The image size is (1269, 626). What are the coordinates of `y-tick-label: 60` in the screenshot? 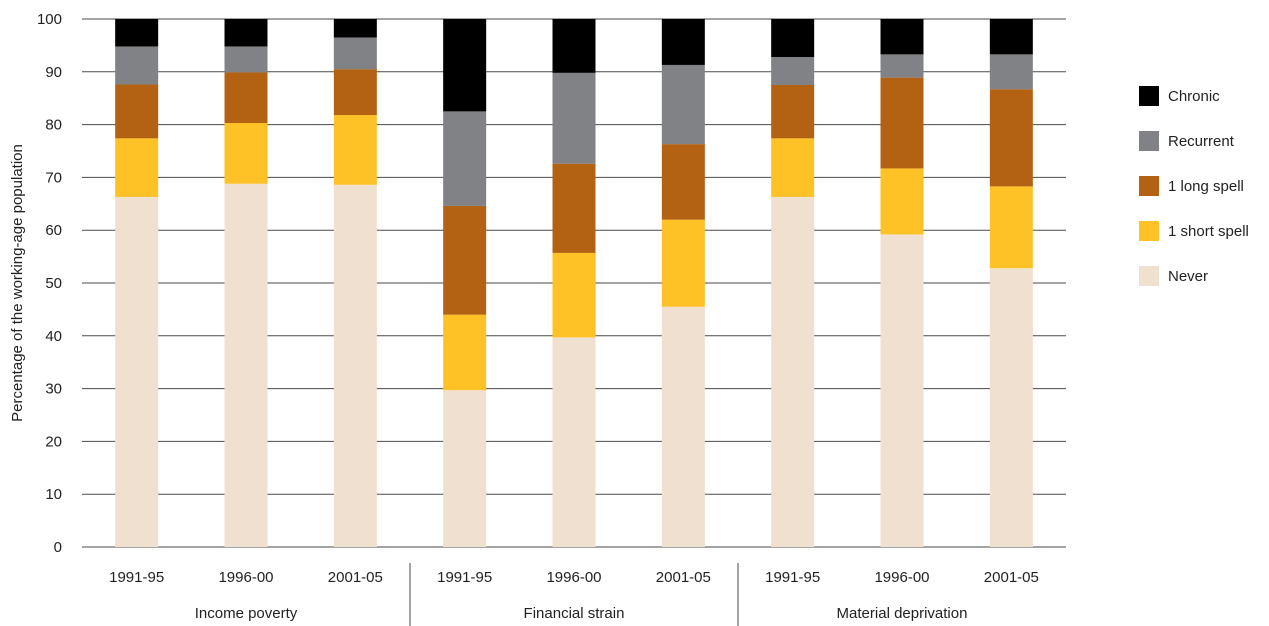 It's located at (53, 230).